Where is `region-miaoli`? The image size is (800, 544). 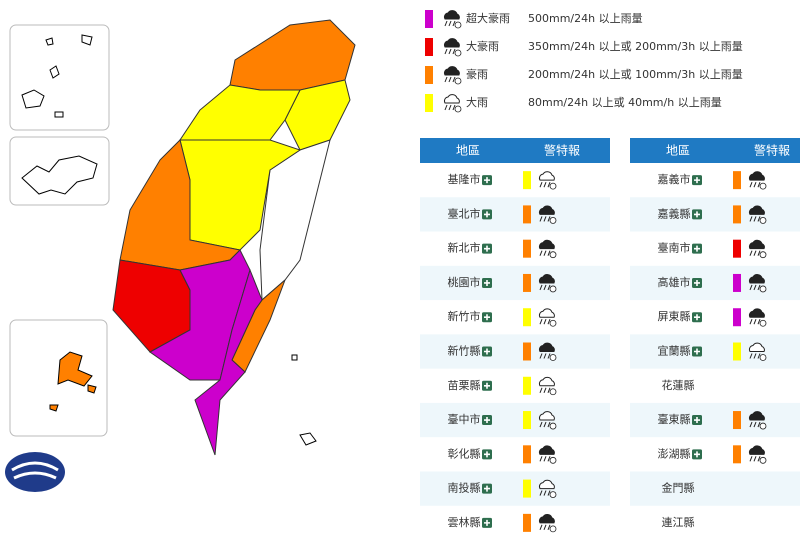 region-miaoli is located at coordinates (240, 112).